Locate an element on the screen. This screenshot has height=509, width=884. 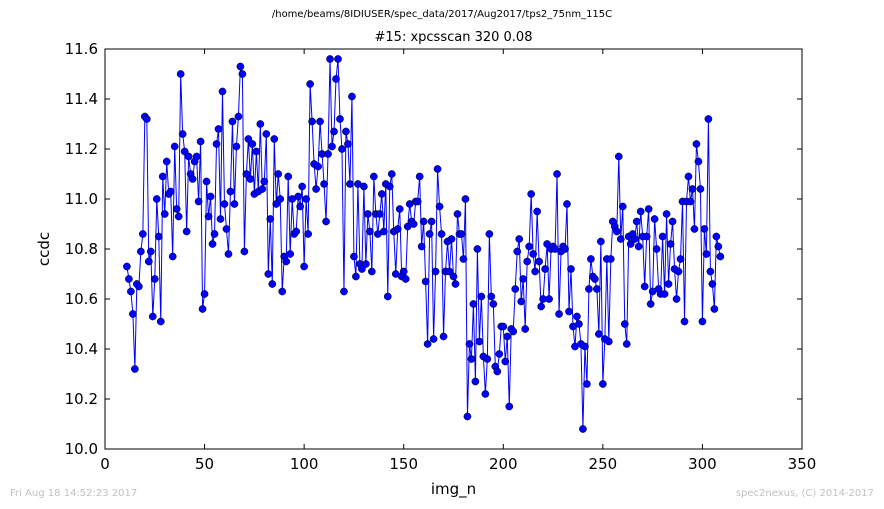
y-tick-label: 10.0 is located at coordinates (81, 449).